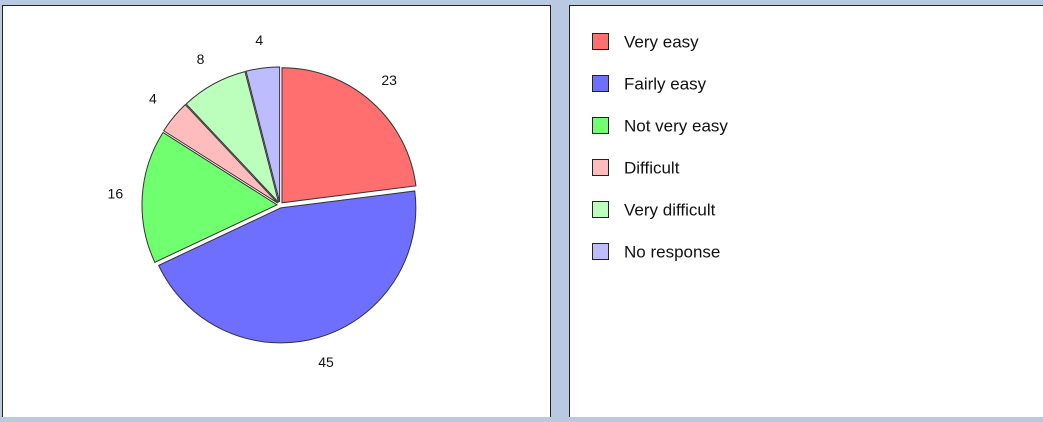 This screenshot has height=422, width=1043. I want to click on legend-label: Fairly easy, so click(665, 83).